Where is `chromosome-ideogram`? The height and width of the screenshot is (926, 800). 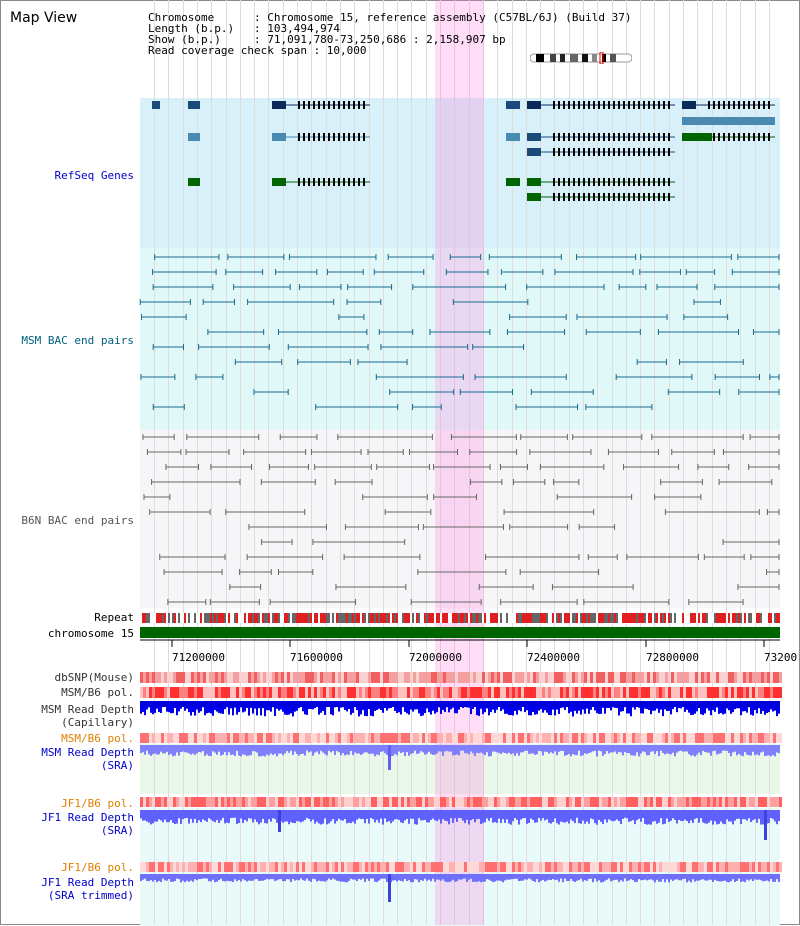 chromosome-ideogram is located at coordinates (581, 58).